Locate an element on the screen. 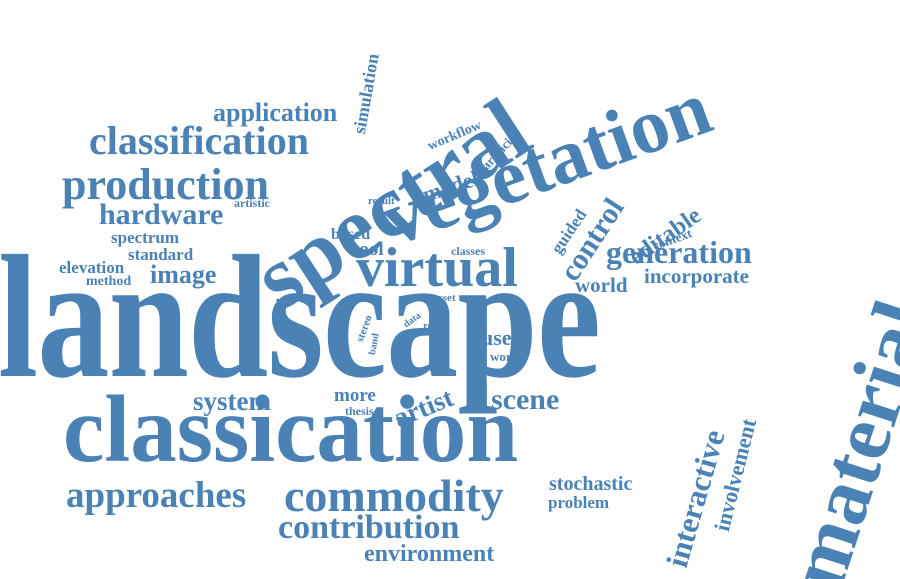 The image size is (900, 579). word-commodity: commodity is located at coordinates (394, 495).